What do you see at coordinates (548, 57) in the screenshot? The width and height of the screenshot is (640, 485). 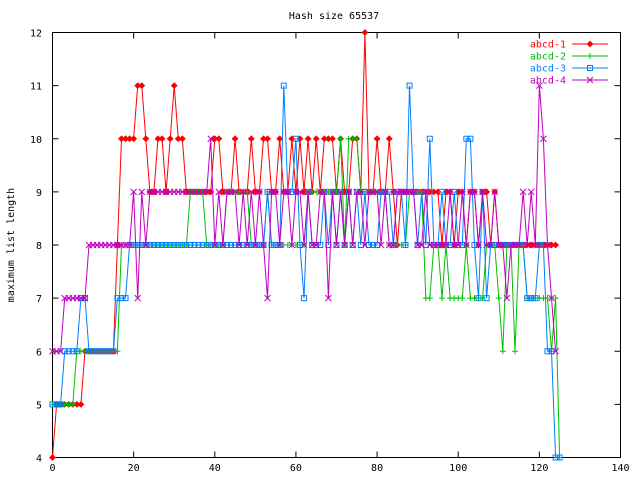 I see `legend-label: abcd-2` at bounding box center [548, 57].